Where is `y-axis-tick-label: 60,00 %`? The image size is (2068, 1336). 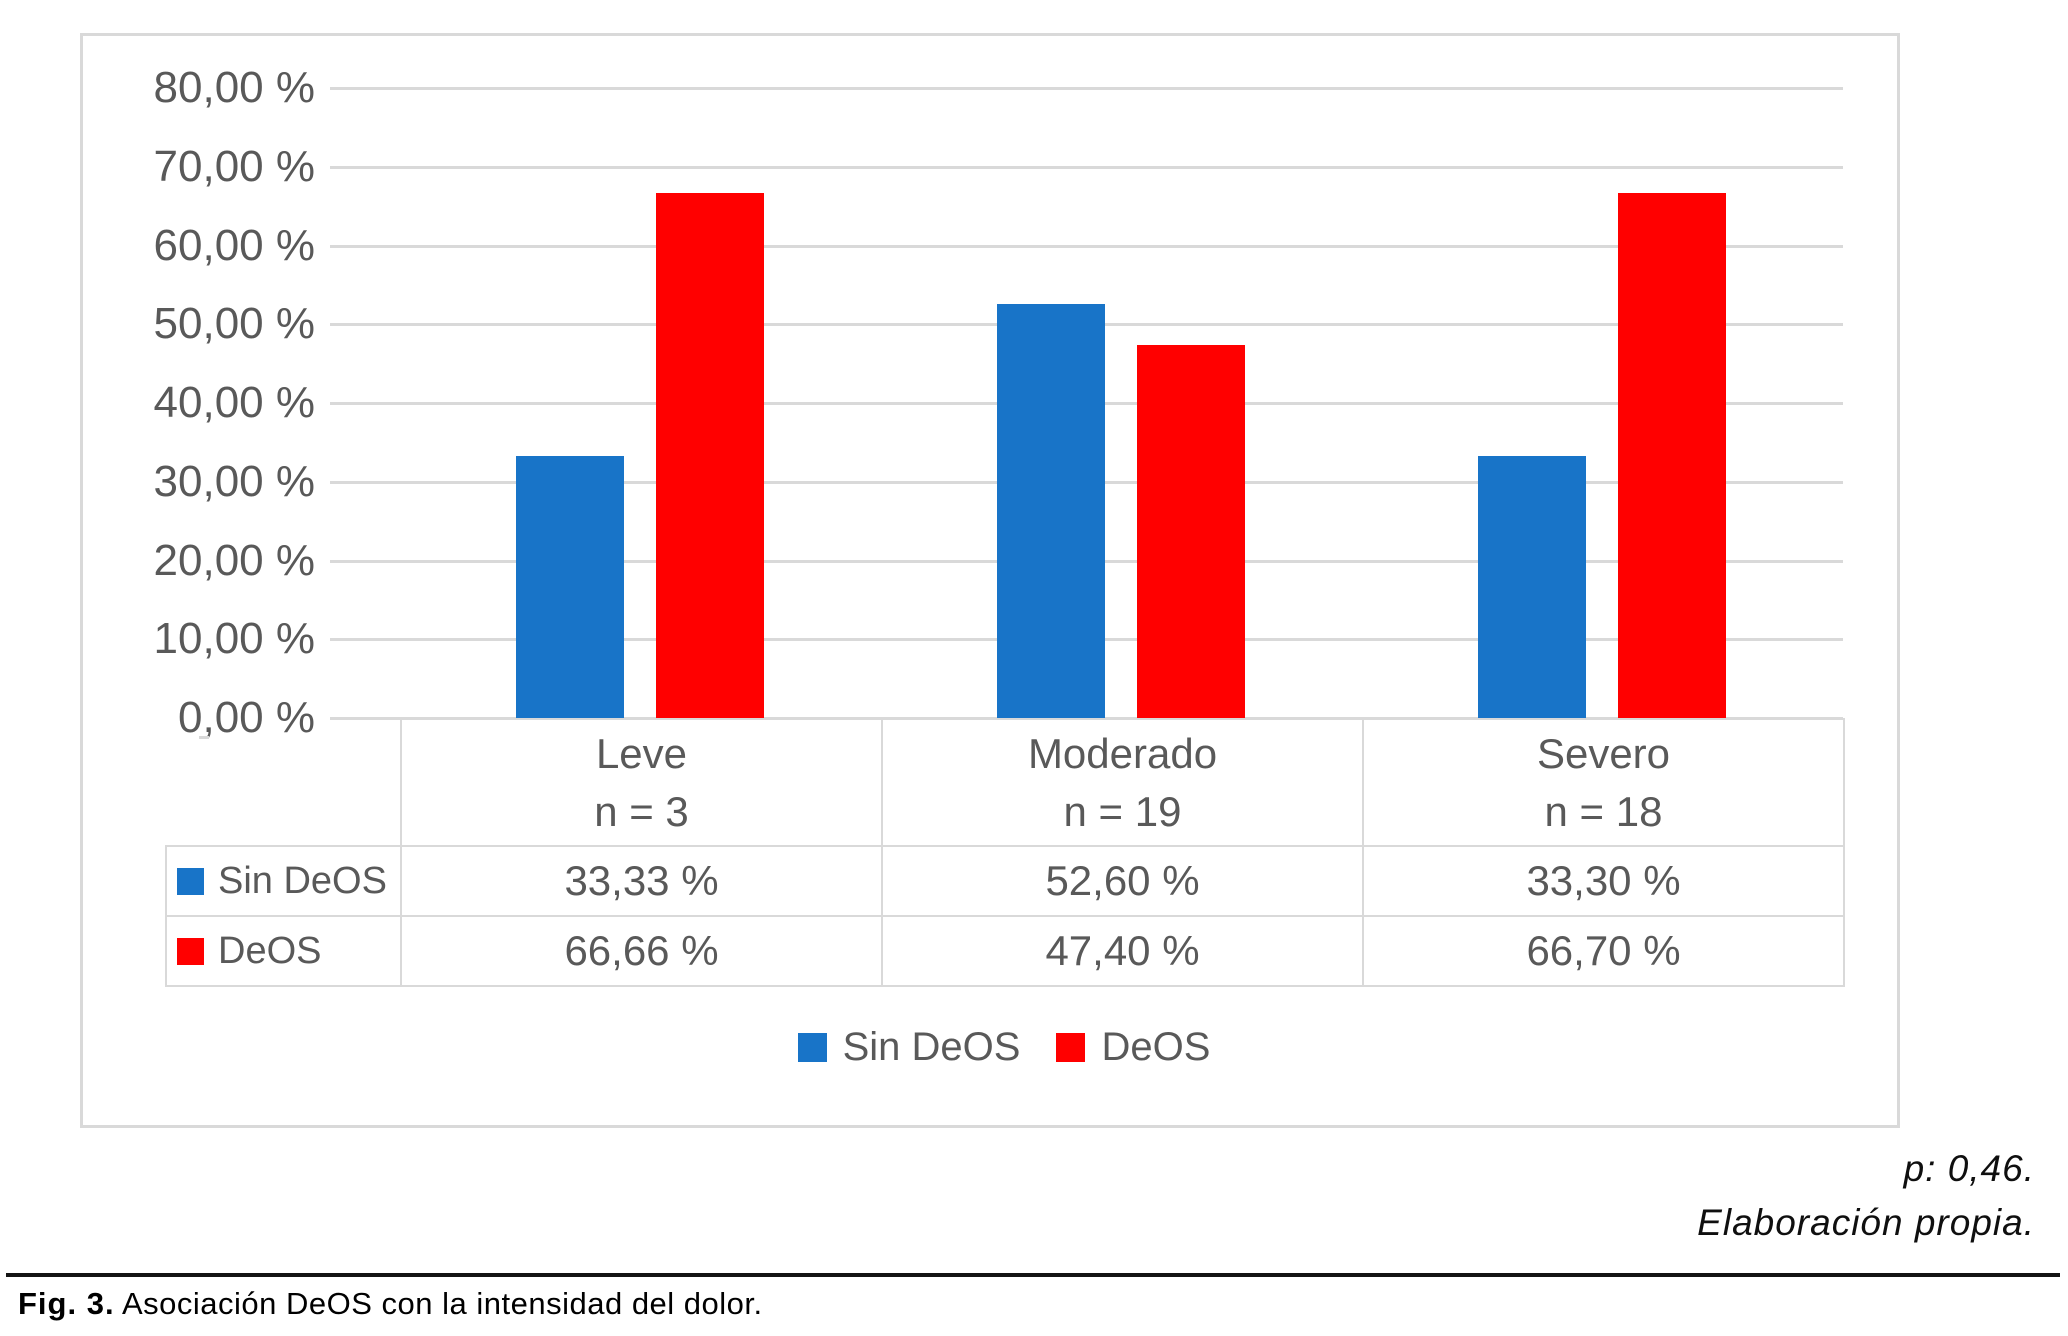
y-axis-tick-label: 60,00 % is located at coordinates (234, 245).